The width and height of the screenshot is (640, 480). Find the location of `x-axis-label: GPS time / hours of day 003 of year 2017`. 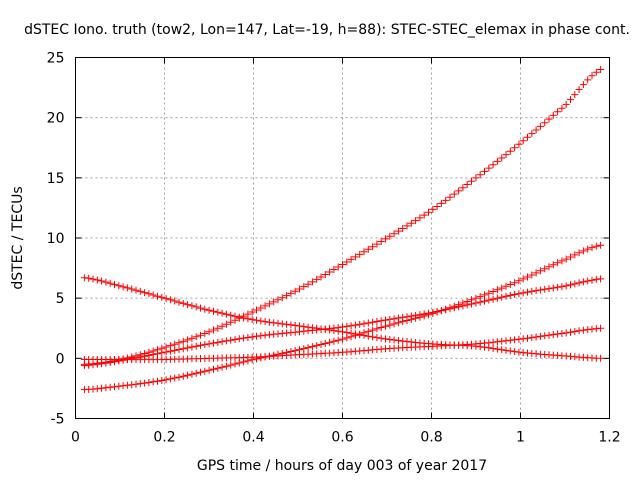

x-axis-label: GPS time / hours of day 003 of year 2017 is located at coordinates (342, 466).